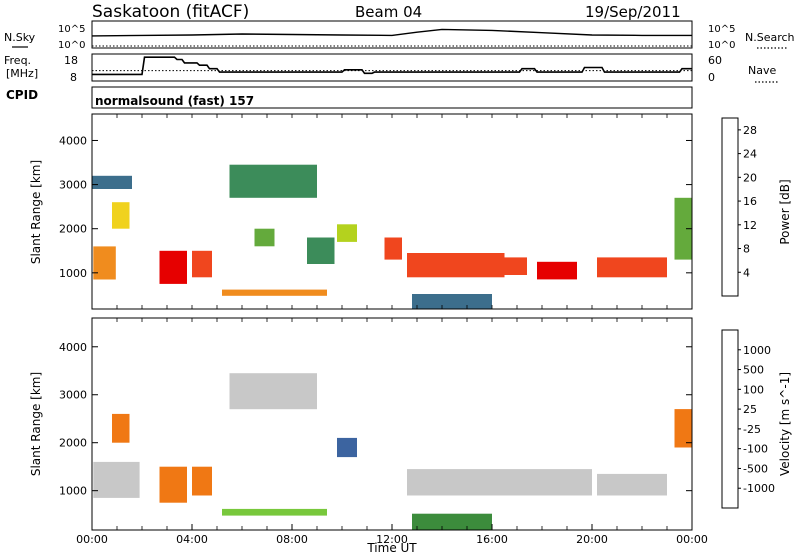  What do you see at coordinates (755, 449) in the screenshot?
I see `velocity-colorbar-tick-label: -100` at bounding box center [755, 449].